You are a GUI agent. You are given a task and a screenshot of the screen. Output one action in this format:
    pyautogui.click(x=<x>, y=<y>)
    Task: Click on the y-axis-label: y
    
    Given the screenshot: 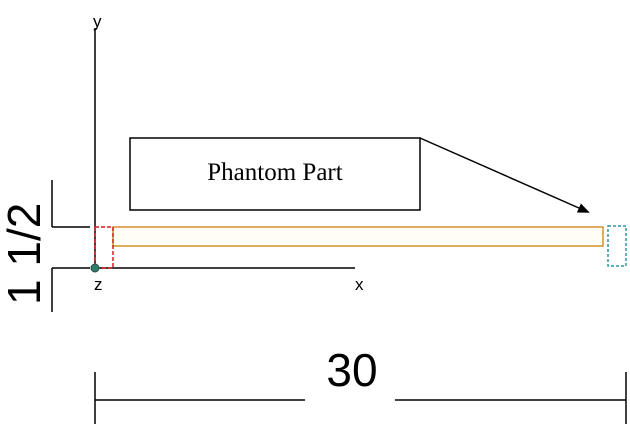 What is the action you would take?
    pyautogui.click(x=97, y=21)
    